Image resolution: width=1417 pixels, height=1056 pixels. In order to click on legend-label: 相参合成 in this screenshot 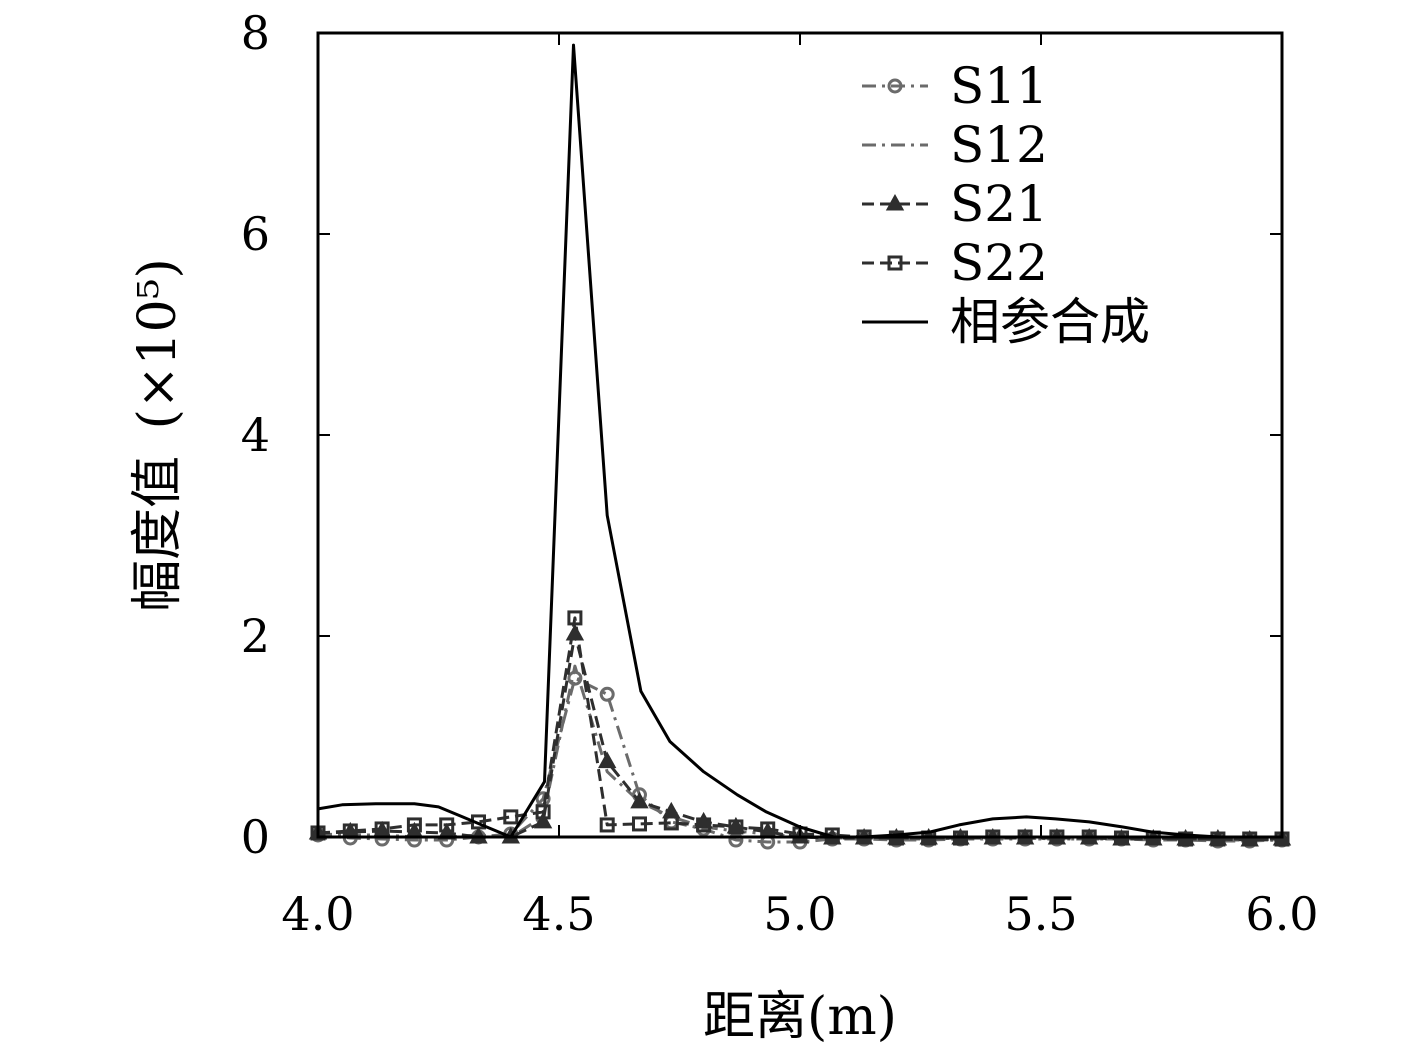, I will do `click(1050, 322)`.